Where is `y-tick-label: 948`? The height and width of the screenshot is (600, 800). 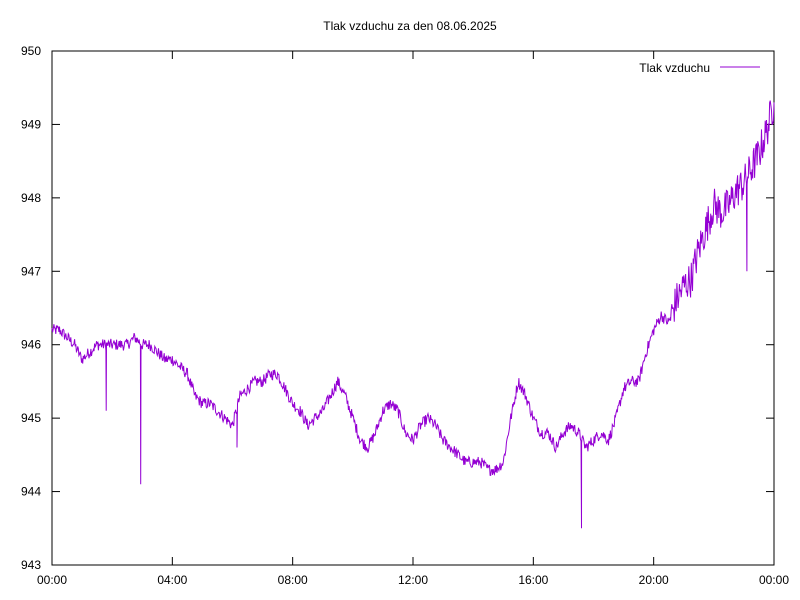 y-tick-label: 948 is located at coordinates (31, 198).